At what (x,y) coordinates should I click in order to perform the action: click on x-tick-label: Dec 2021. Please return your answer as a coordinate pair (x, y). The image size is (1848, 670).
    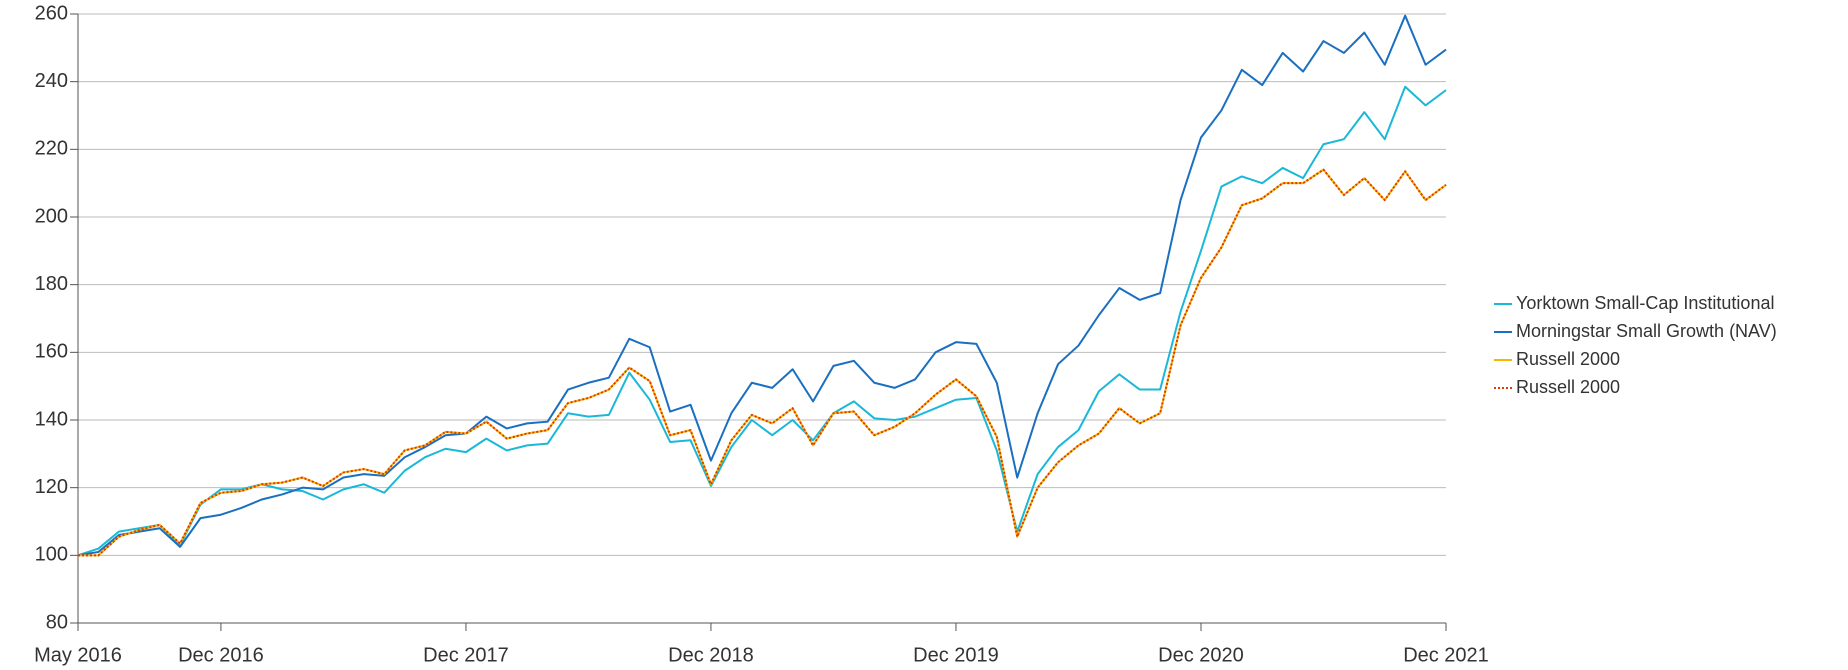
    Looking at the image, I should click on (1446, 655).